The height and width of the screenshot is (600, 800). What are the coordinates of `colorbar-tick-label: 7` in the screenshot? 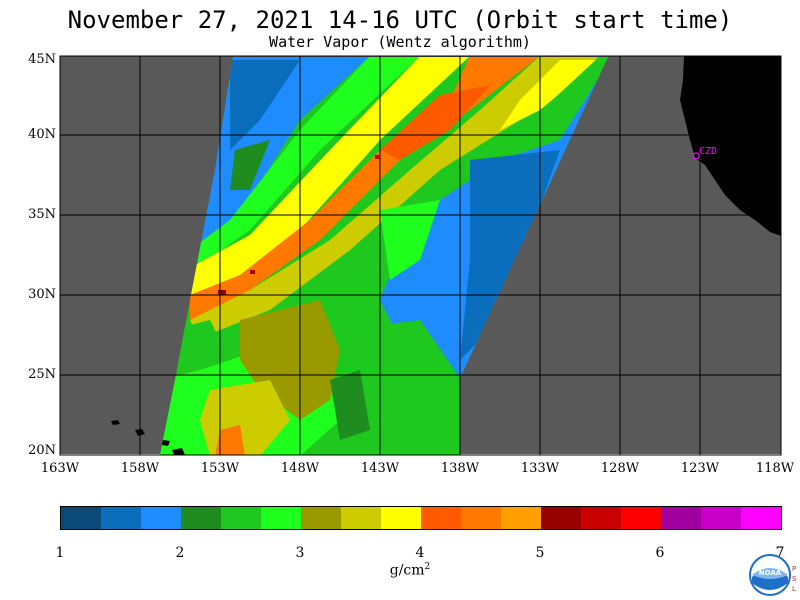 It's located at (780, 553).